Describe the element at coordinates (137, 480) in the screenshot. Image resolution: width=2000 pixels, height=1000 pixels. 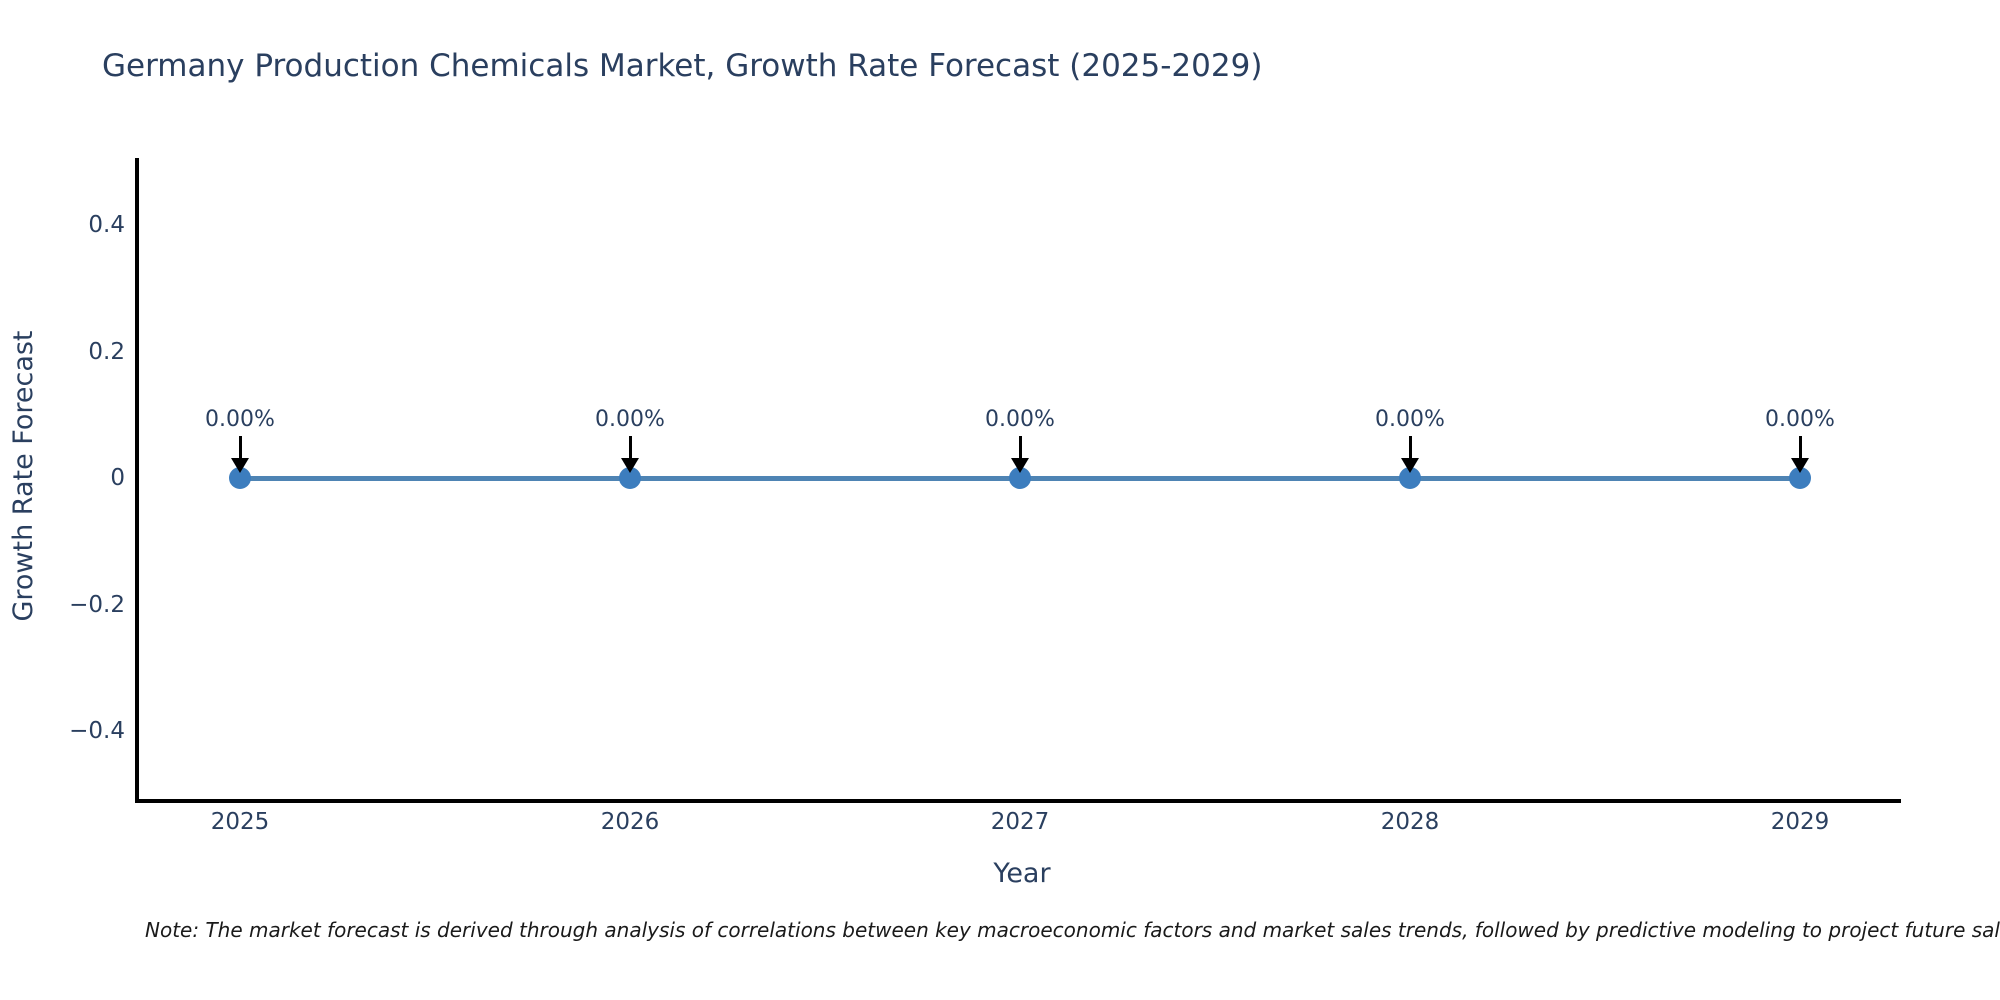
I see `y-axis-line` at that location.